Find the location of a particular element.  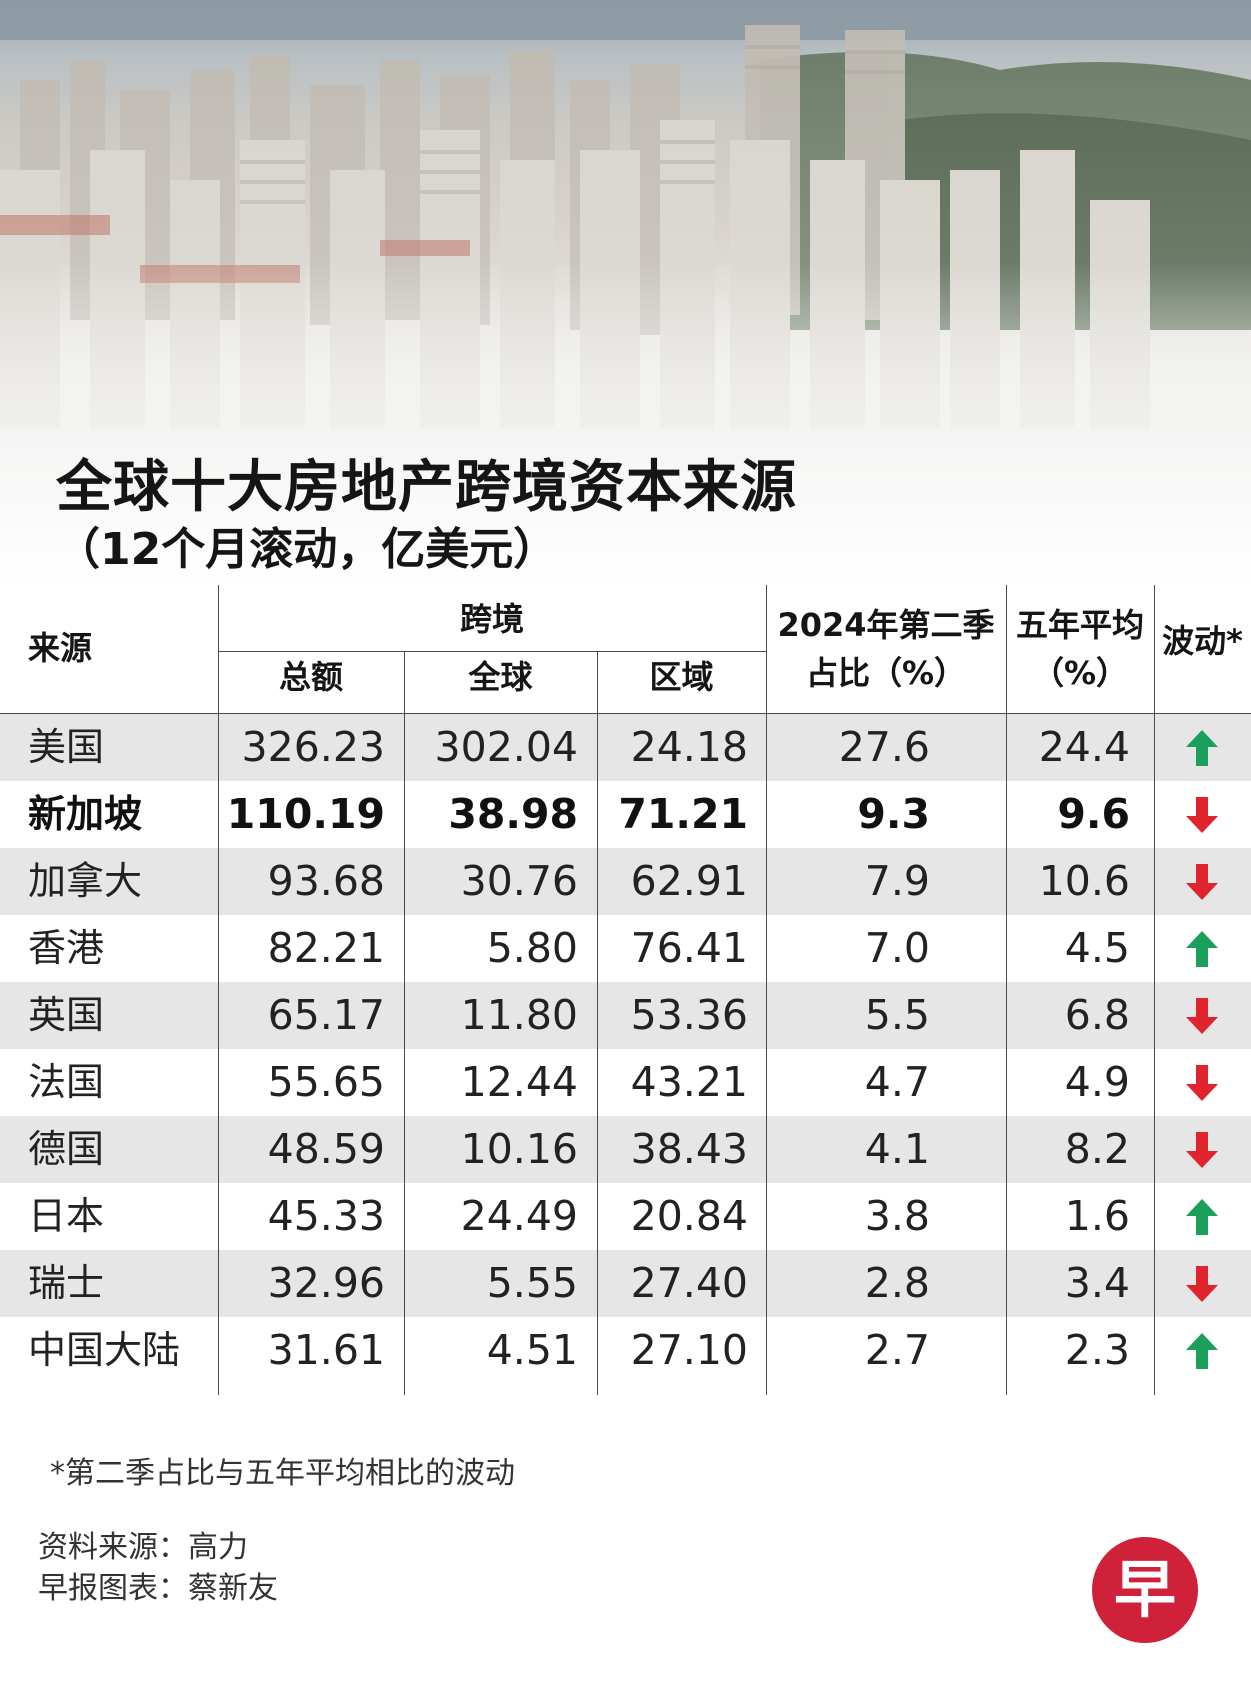

row-five-year-avg: 1.6 is located at coordinates (1097, 1216).